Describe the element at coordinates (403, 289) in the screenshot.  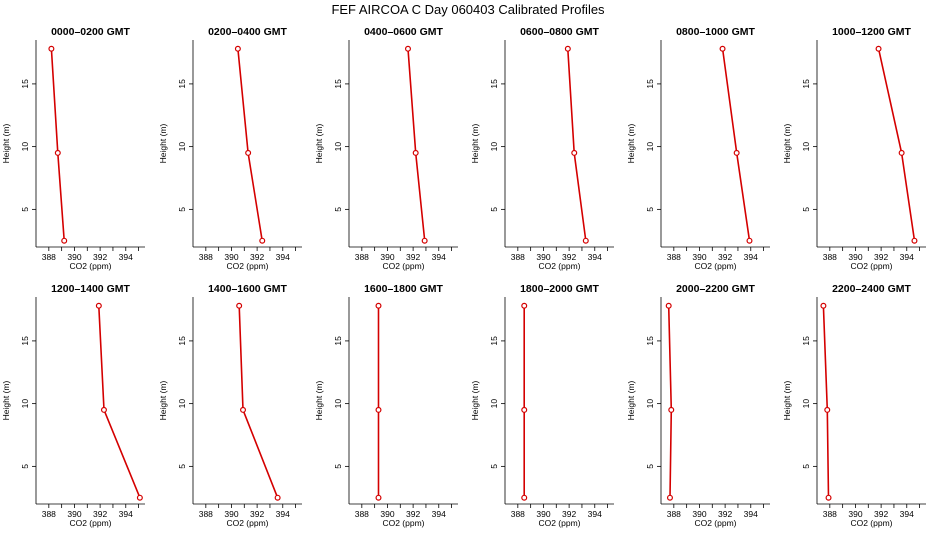
I see `panel-title: 1600–1800 GMT` at that location.